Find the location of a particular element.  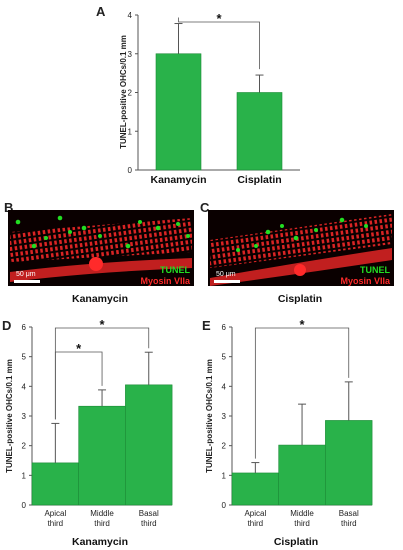

chart-d-y-tick-label: 4 is located at coordinates (24, 386).